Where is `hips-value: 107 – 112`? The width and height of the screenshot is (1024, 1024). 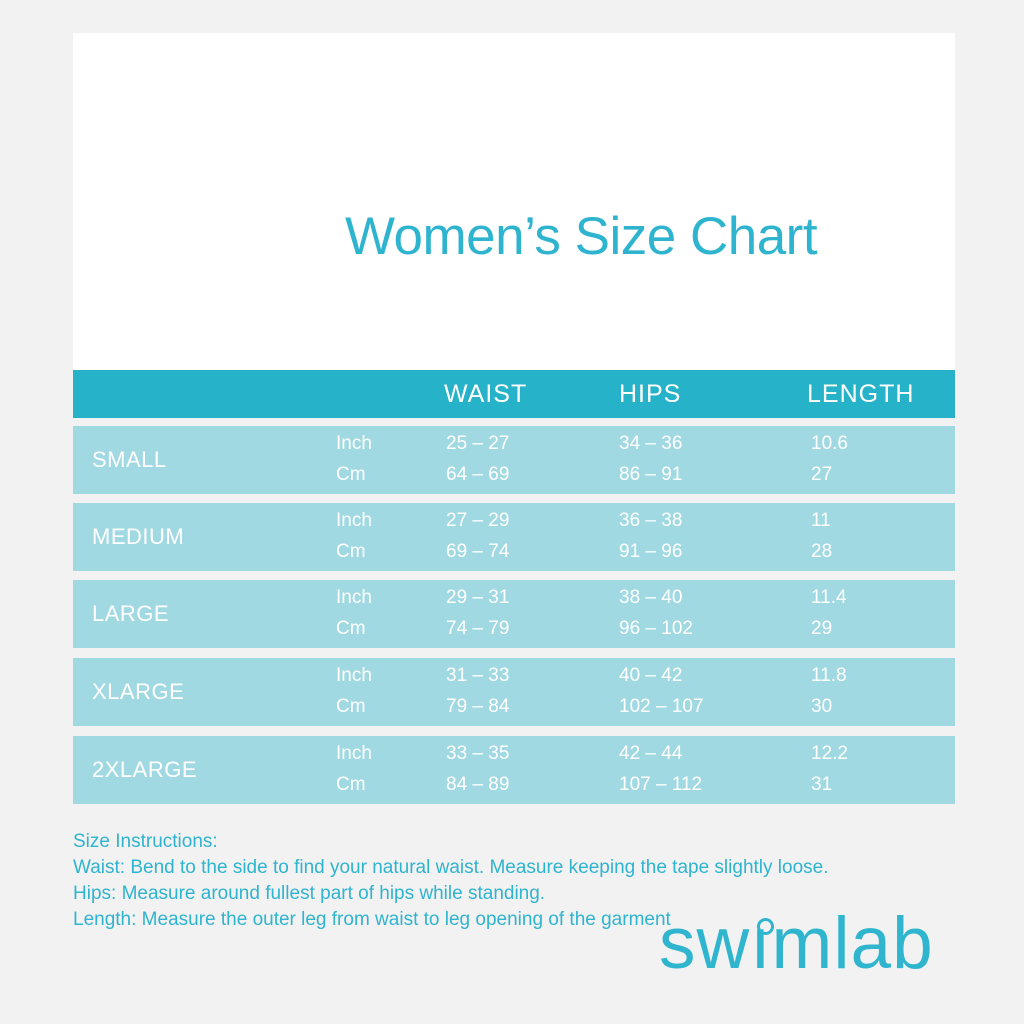
hips-value: 107 – 112 is located at coordinates (661, 784).